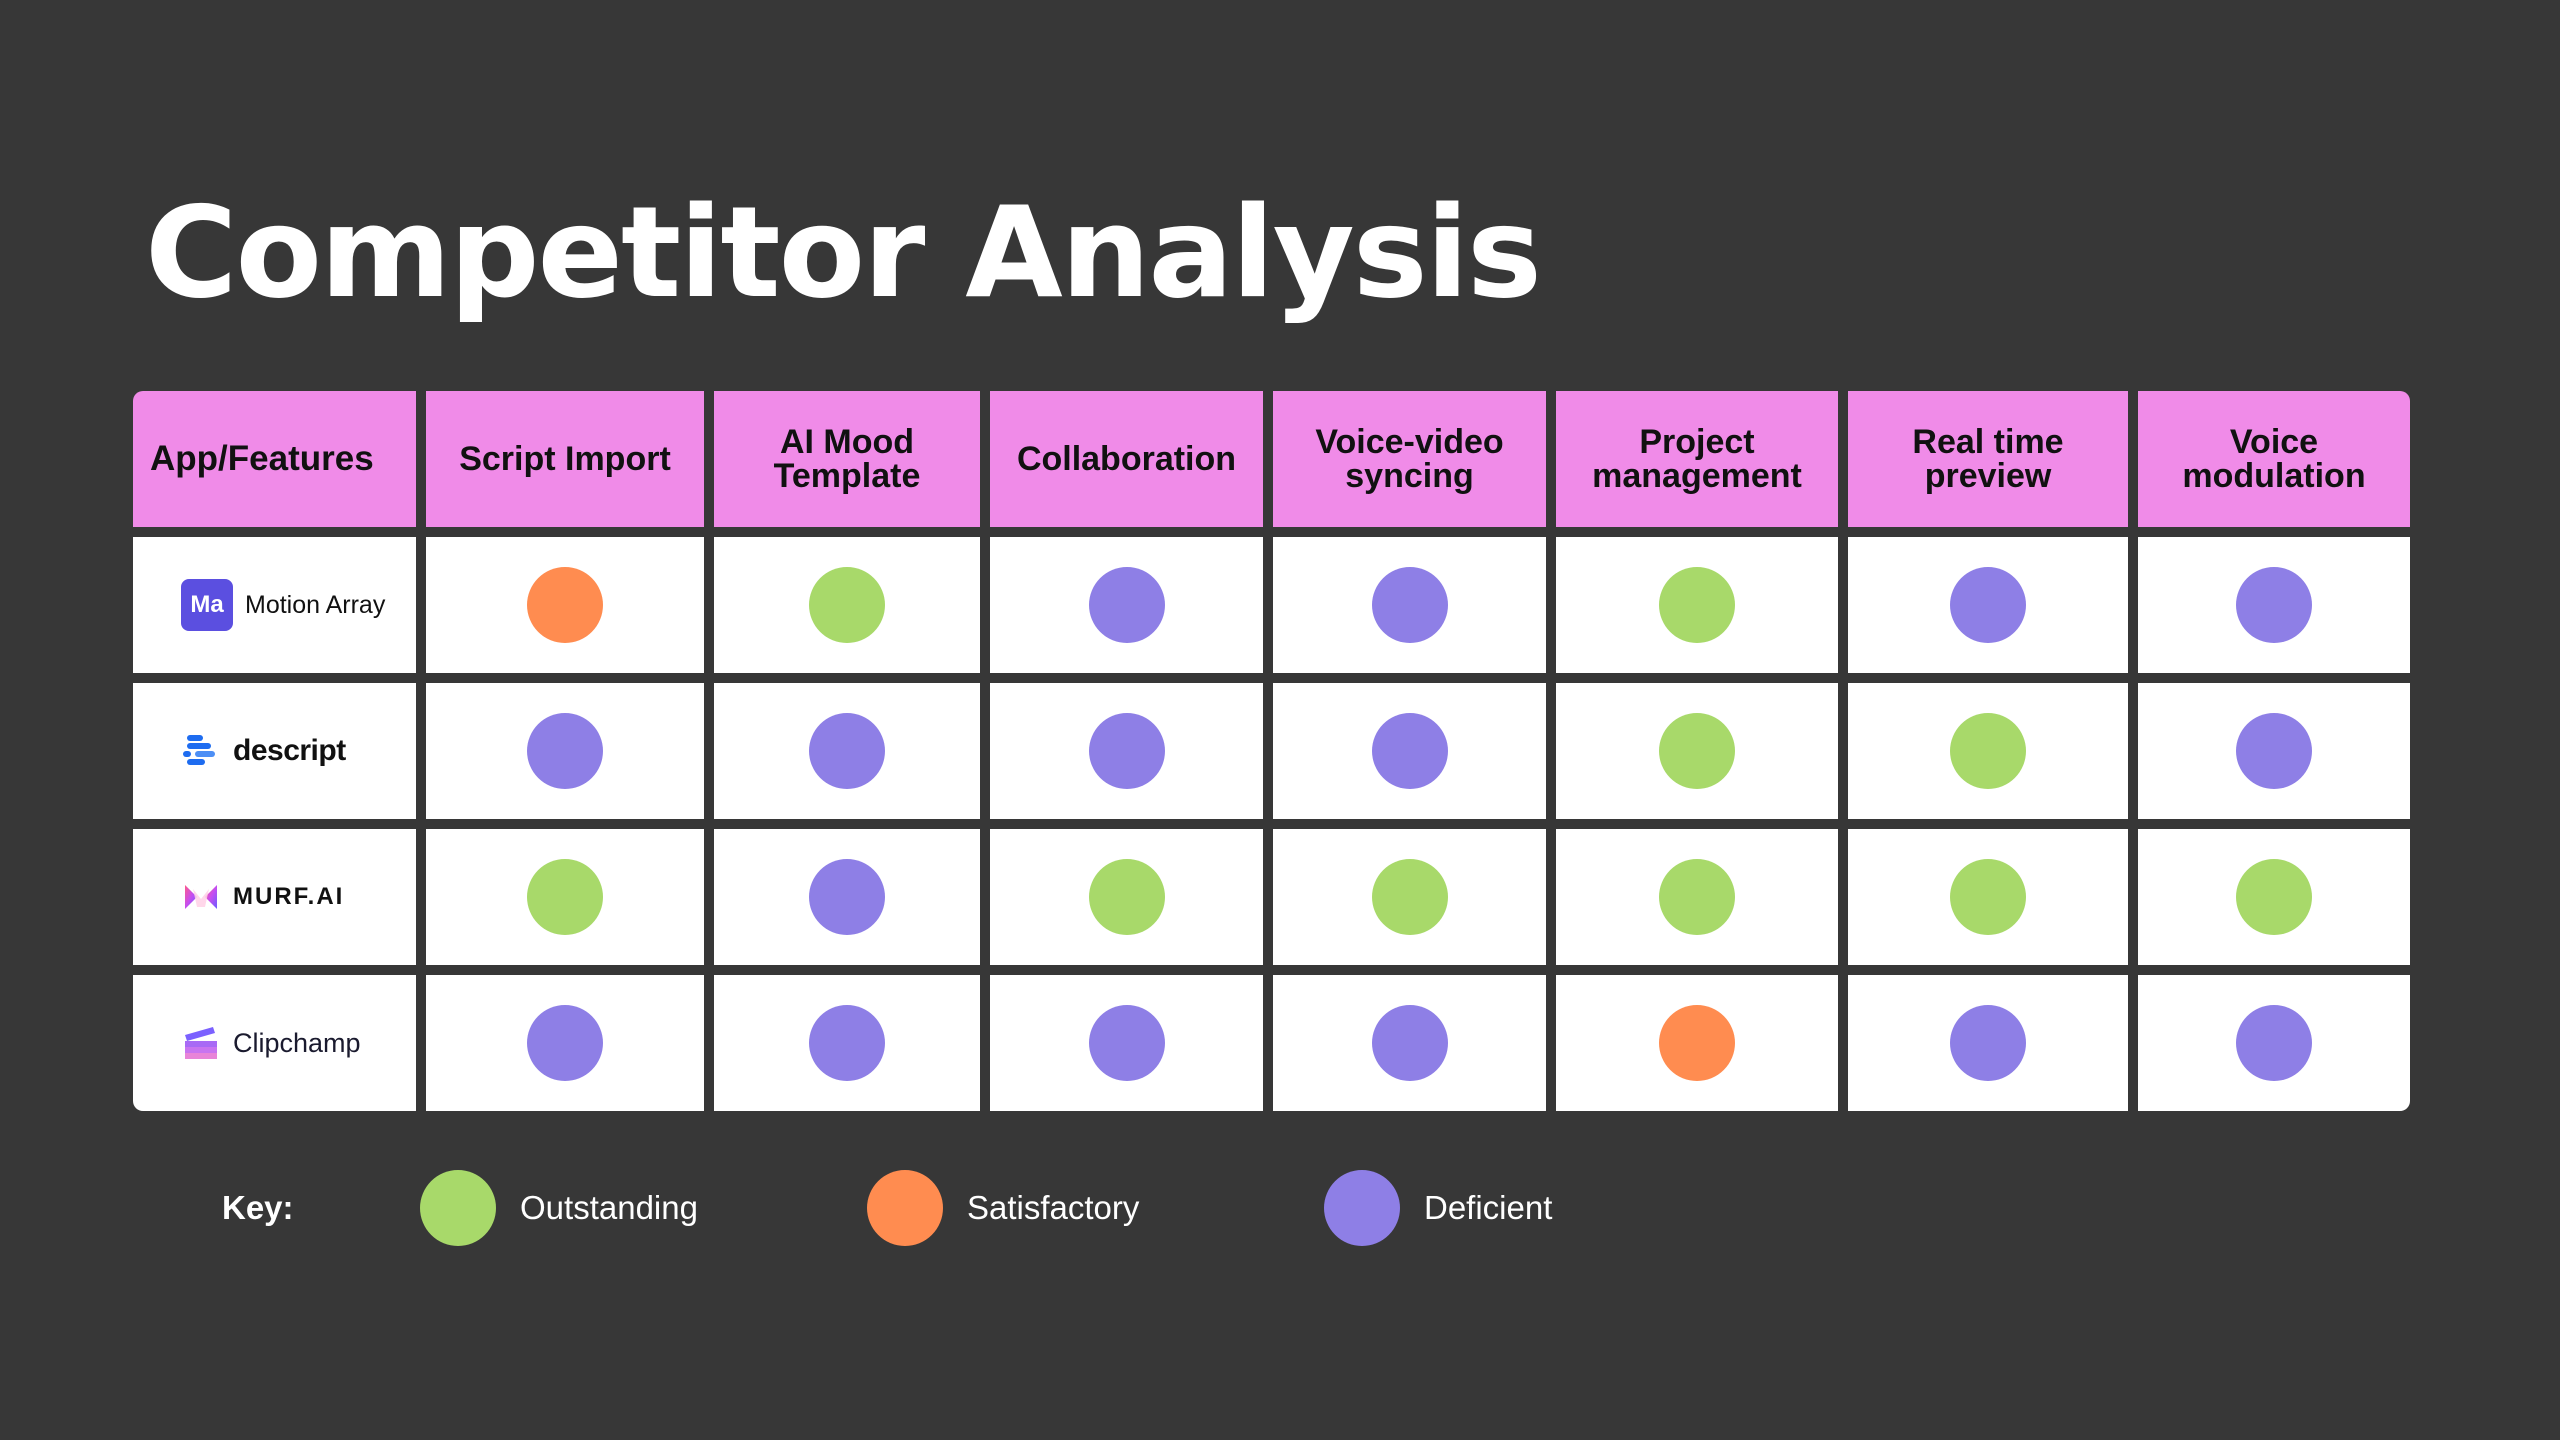  Describe the element at coordinates (289, 896) in the screenshot. I see `app-name: MURF.AI` at that location.